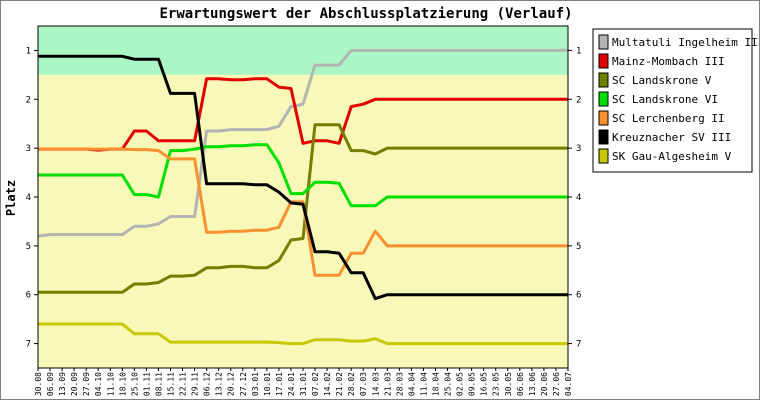 The height and width of the screenshot is (400, 760). I want to click on x-tick-label: 01.11, so click(146, 384).